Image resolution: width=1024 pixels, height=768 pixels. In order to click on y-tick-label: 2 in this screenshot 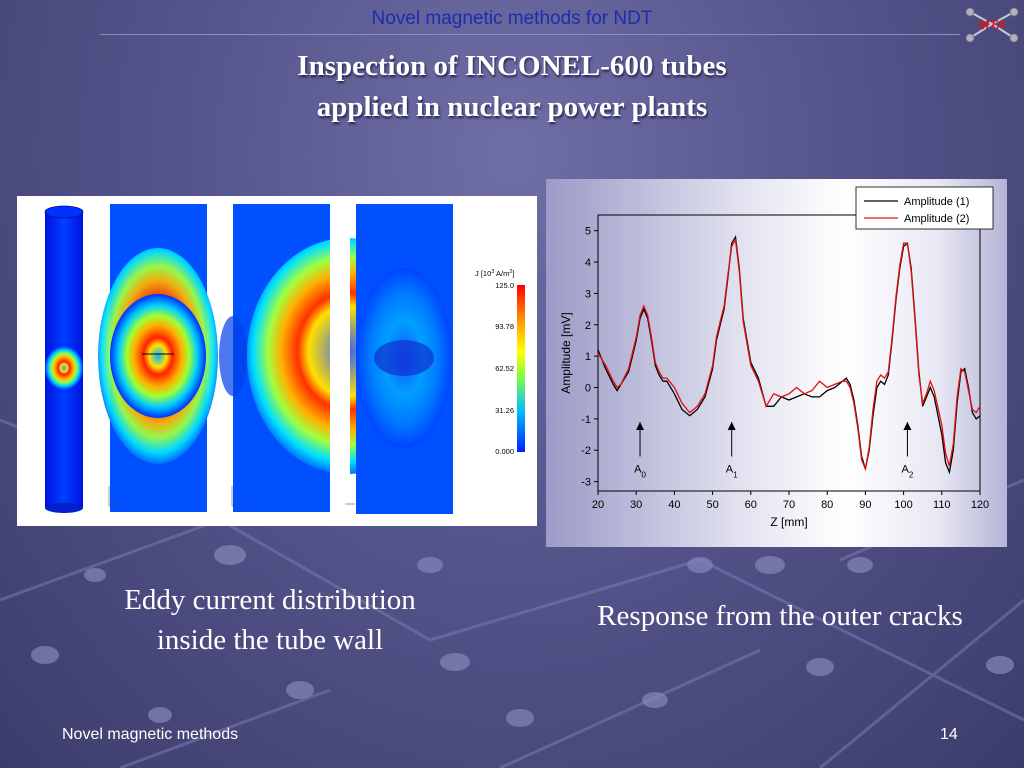, I will do `click(588, 326)`.